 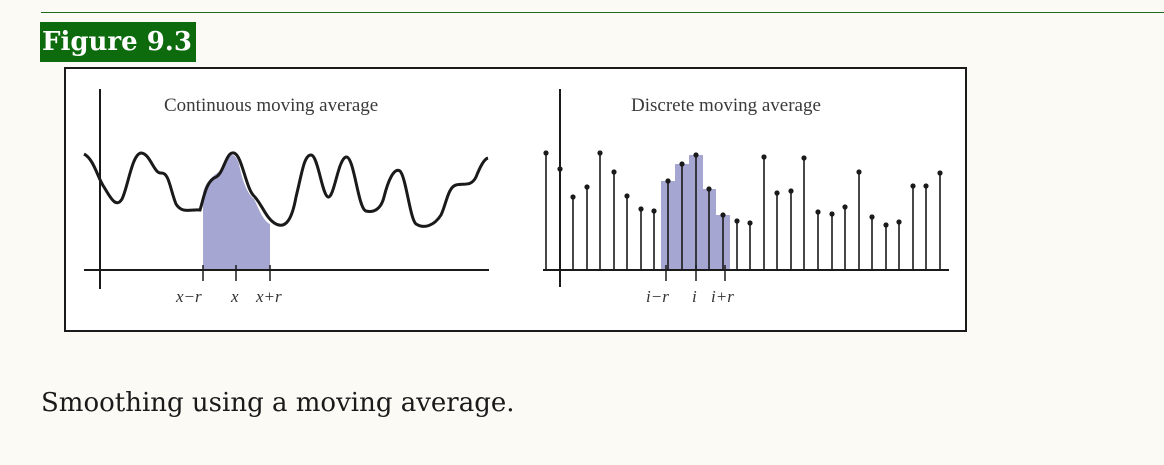 What do you see at coordinates (271, 105) in the screenshot?
I see `continuous-panel-title: Continuous moving average` at bounding box center [271, 105].